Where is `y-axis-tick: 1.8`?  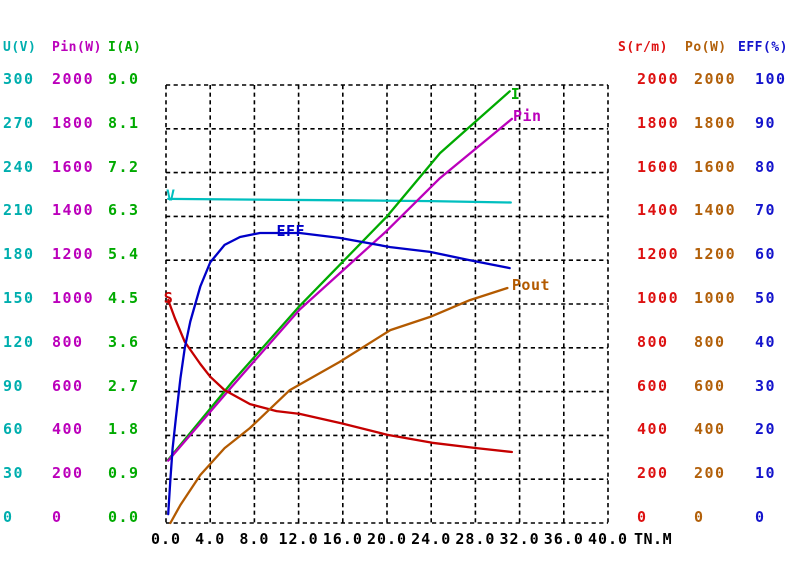 y-axis-tick: 1.8 is located at coordinates (124, 429).